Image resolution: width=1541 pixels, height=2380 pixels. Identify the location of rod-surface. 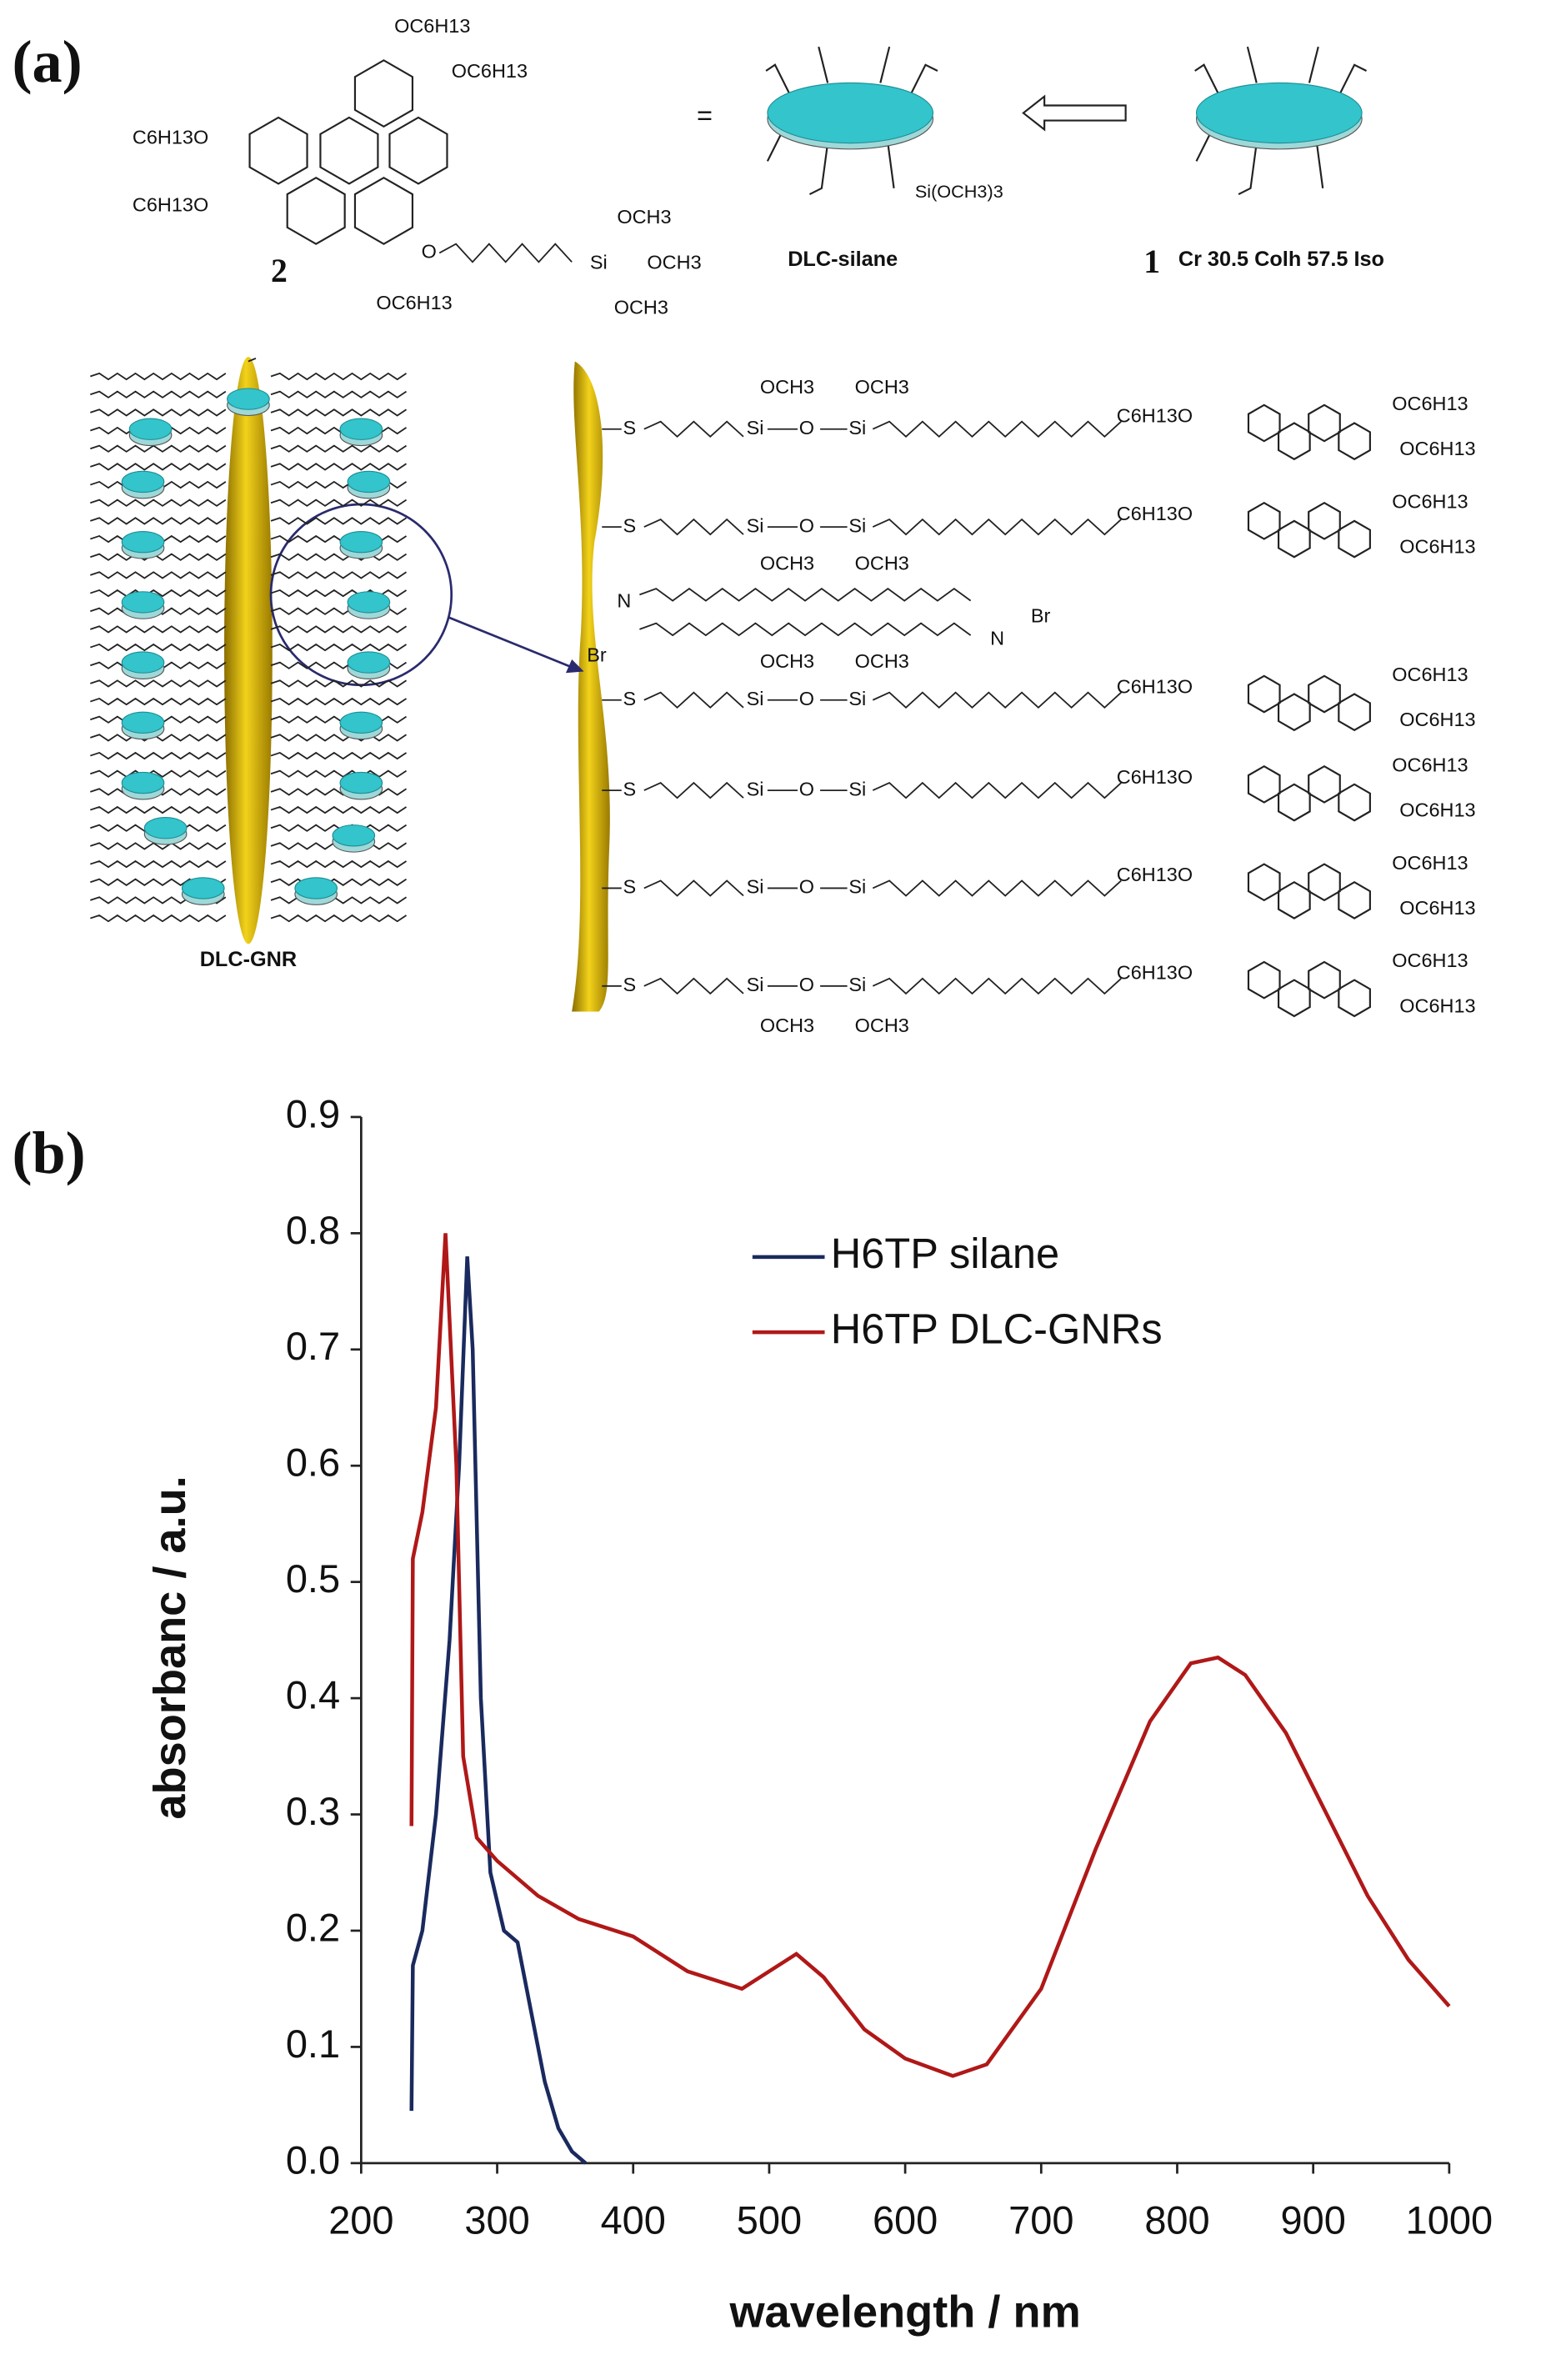
(591, 686).